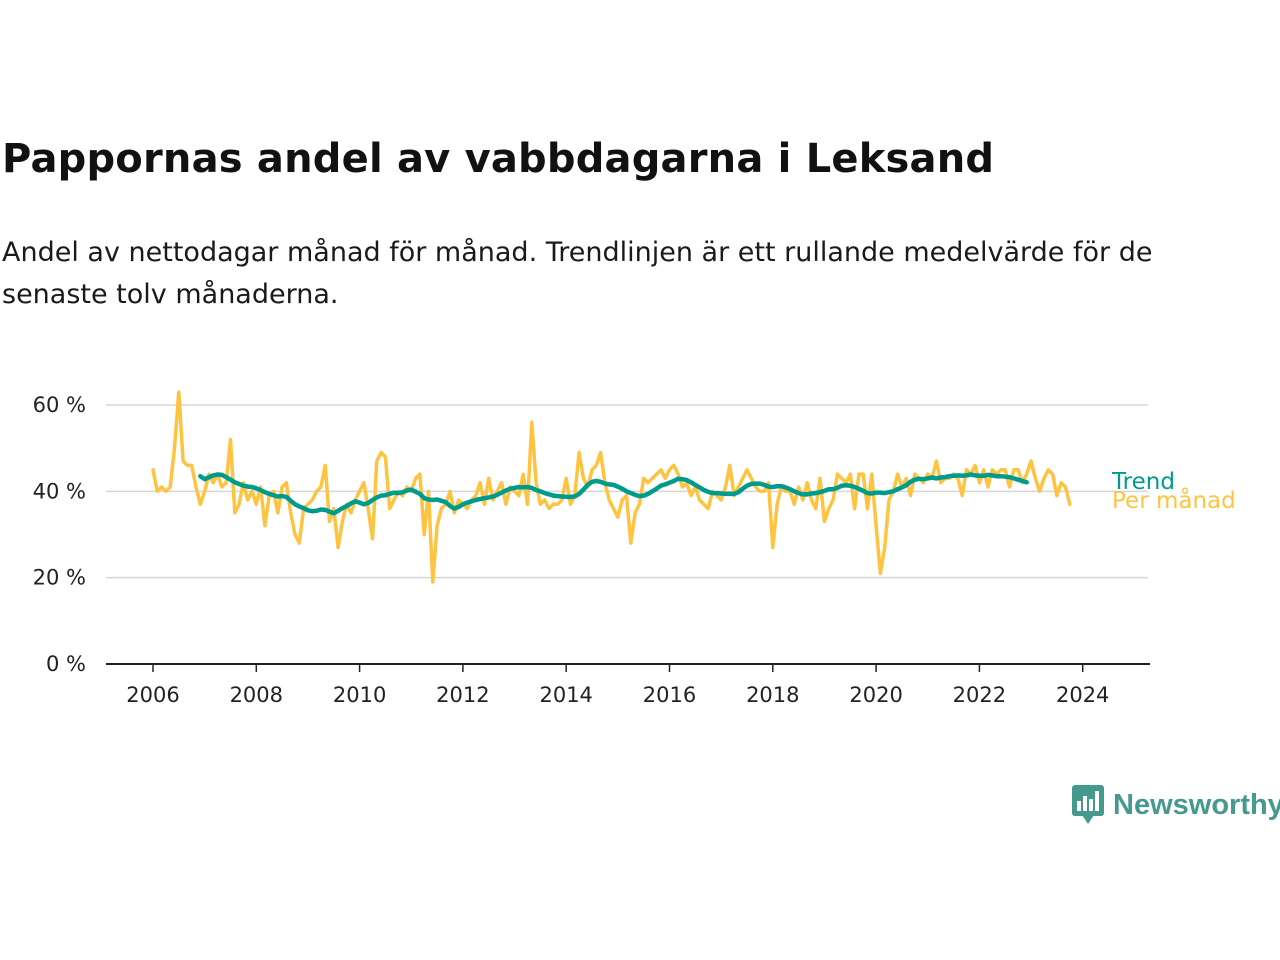  Describe the element at coordinates (1143, 482) in the screenshot. I see `series-label-trend: Trend` at that location.